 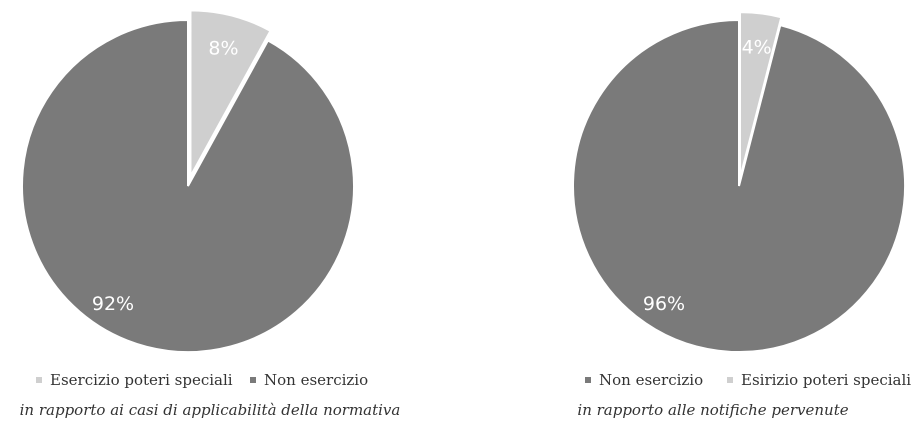 What do you see at coordinates (757, 47) in the screenshot?
I see `slice-label-esercizio: 4%` at bounding box center [757, 47].